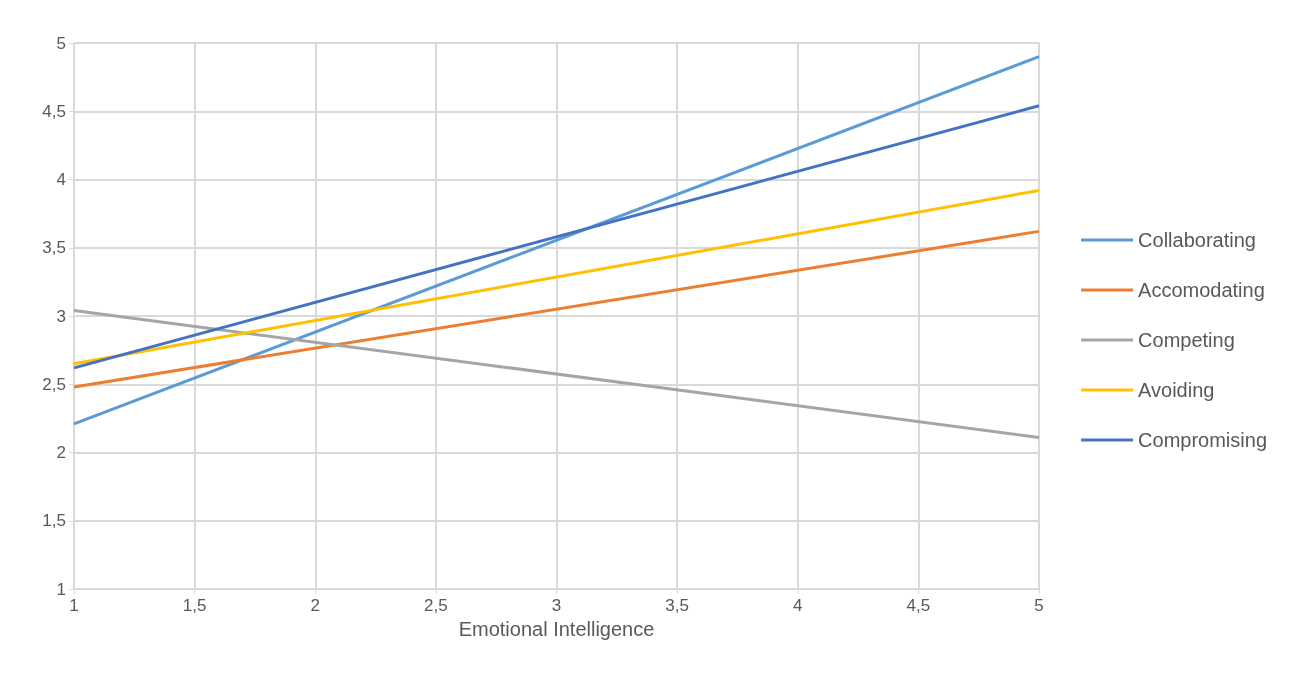 This screenshot has height=680, width=1297. Describe the element at coordinates (1039, 605) in the screenshot. I see `x-tick-label: 5` at that location.